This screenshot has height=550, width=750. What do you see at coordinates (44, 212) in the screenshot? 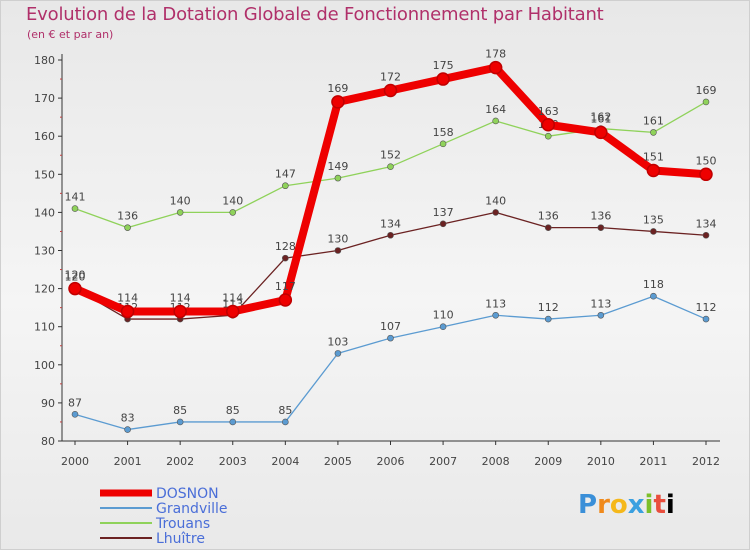
I see `y-tick-label: 140` at bounding box center [44, 212].